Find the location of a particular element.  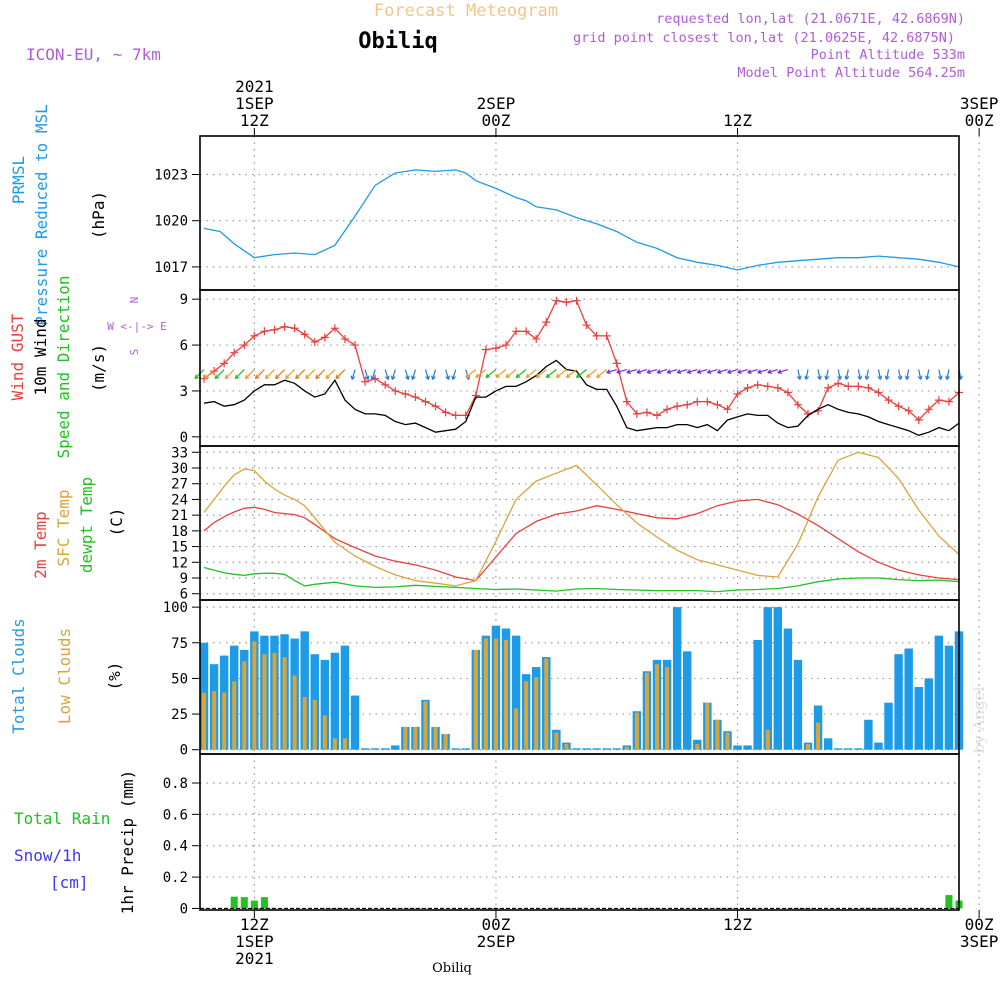

ytick-label: 1023 is located at coordinates (171, 176).